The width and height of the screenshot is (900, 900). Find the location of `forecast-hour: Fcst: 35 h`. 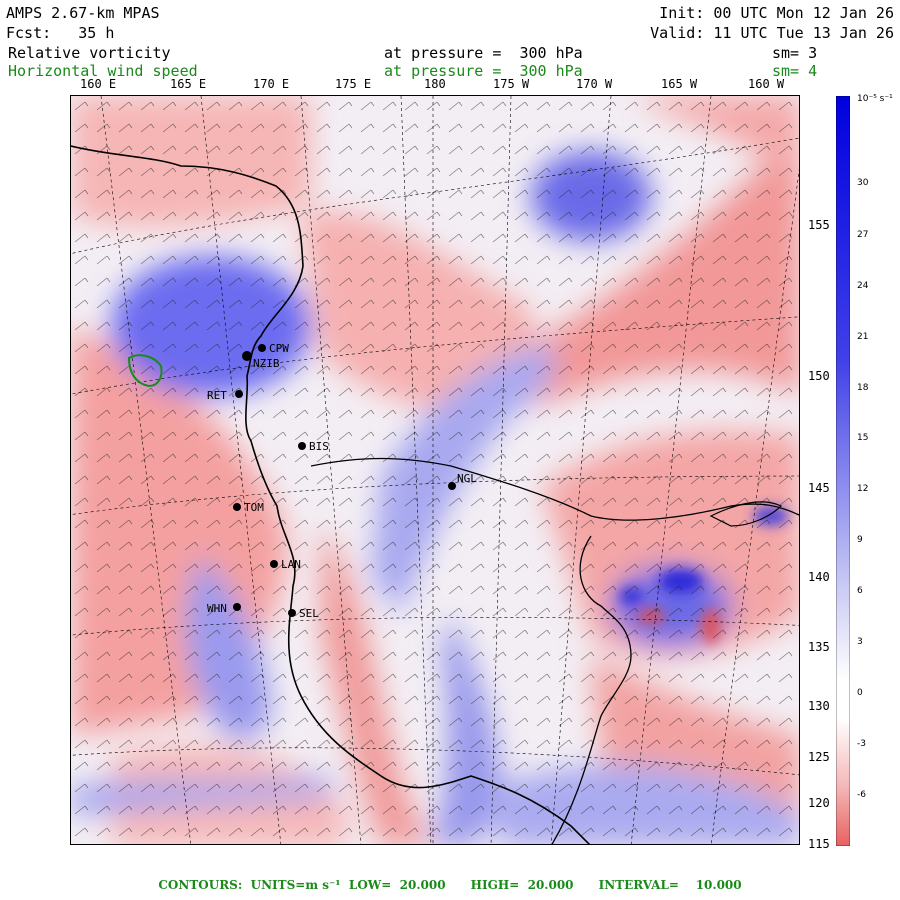

forecast-hour: Fcst: 35 h is located at coordinates (60, 33).